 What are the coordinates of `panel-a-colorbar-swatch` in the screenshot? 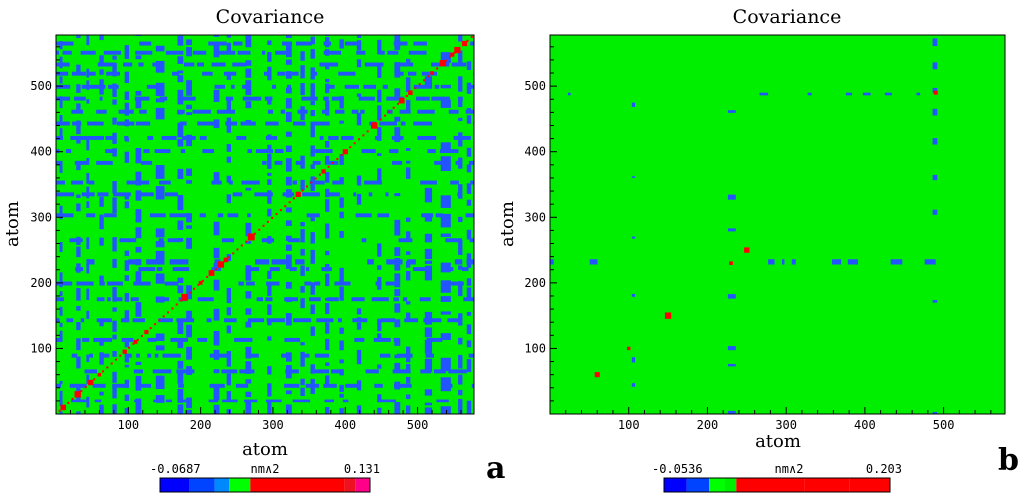 It's located at (297, 485).